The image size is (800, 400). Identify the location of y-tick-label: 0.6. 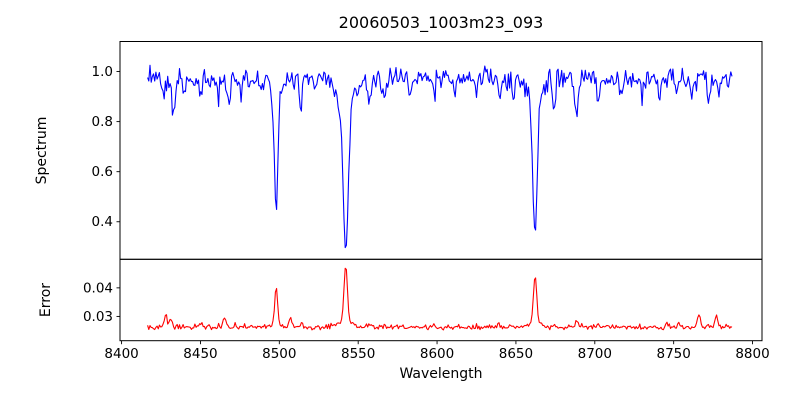
(102, 172).